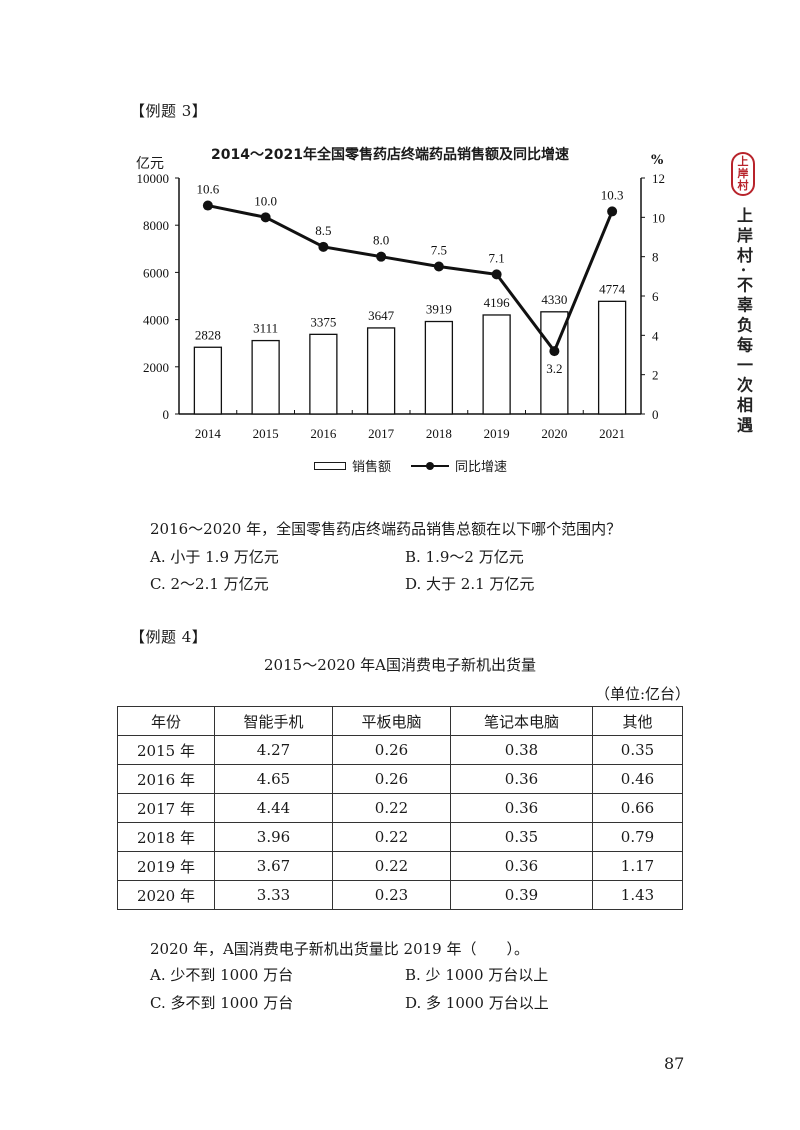  Describe the element at coordinates (265, 200) in the screenshot. I see `growth-value-label: 10.0` at that location.